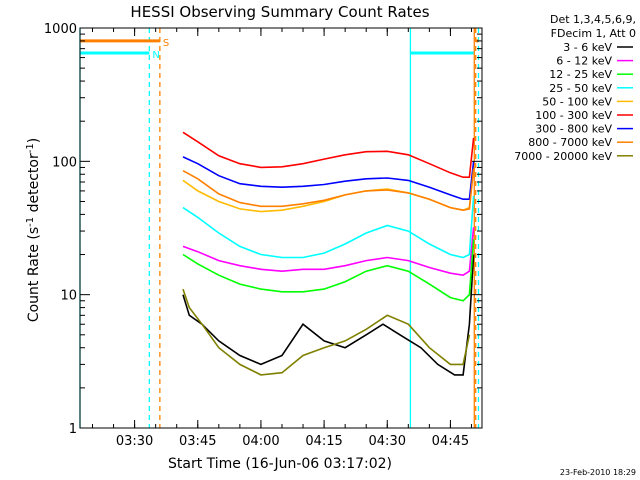 This screenshot has width=640, height=480. What do you see at coordinates (323, 441) in the screenshot?
I see `x-tick-label: 04:15` at bounding box center [323, 441].